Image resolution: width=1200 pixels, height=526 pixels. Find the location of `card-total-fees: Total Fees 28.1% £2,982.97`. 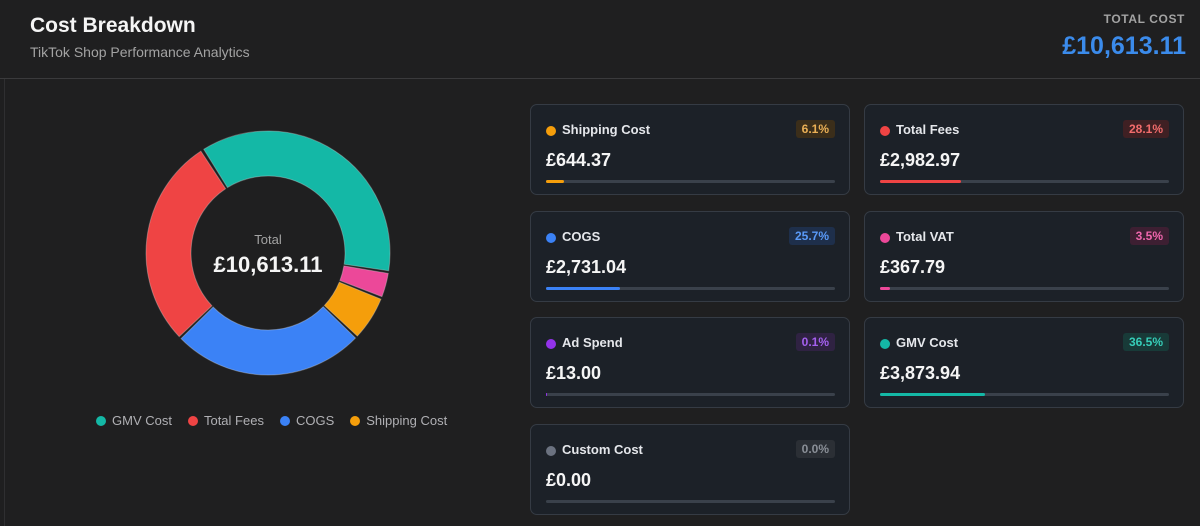

card-total-fees: Total Fees 28.1% £2,982.97 is located at coordinates (1024, 149).